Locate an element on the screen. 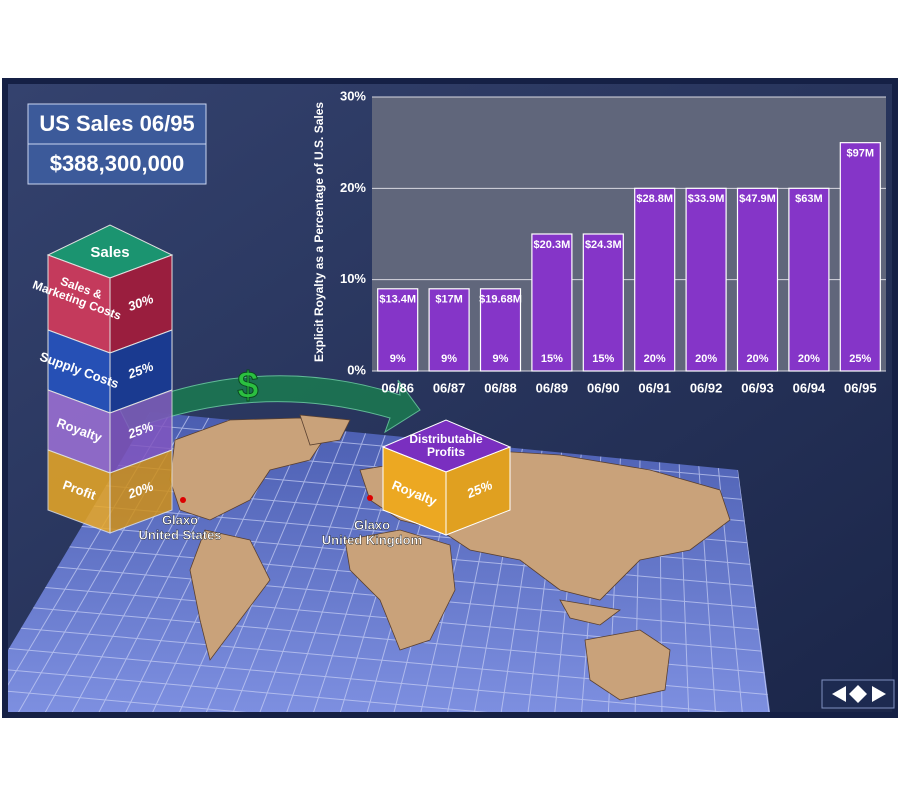 Image resolution: width=900 pixels, height=805 pixels. x-tick-label: 06/86 is located at coordinates (397, 387).